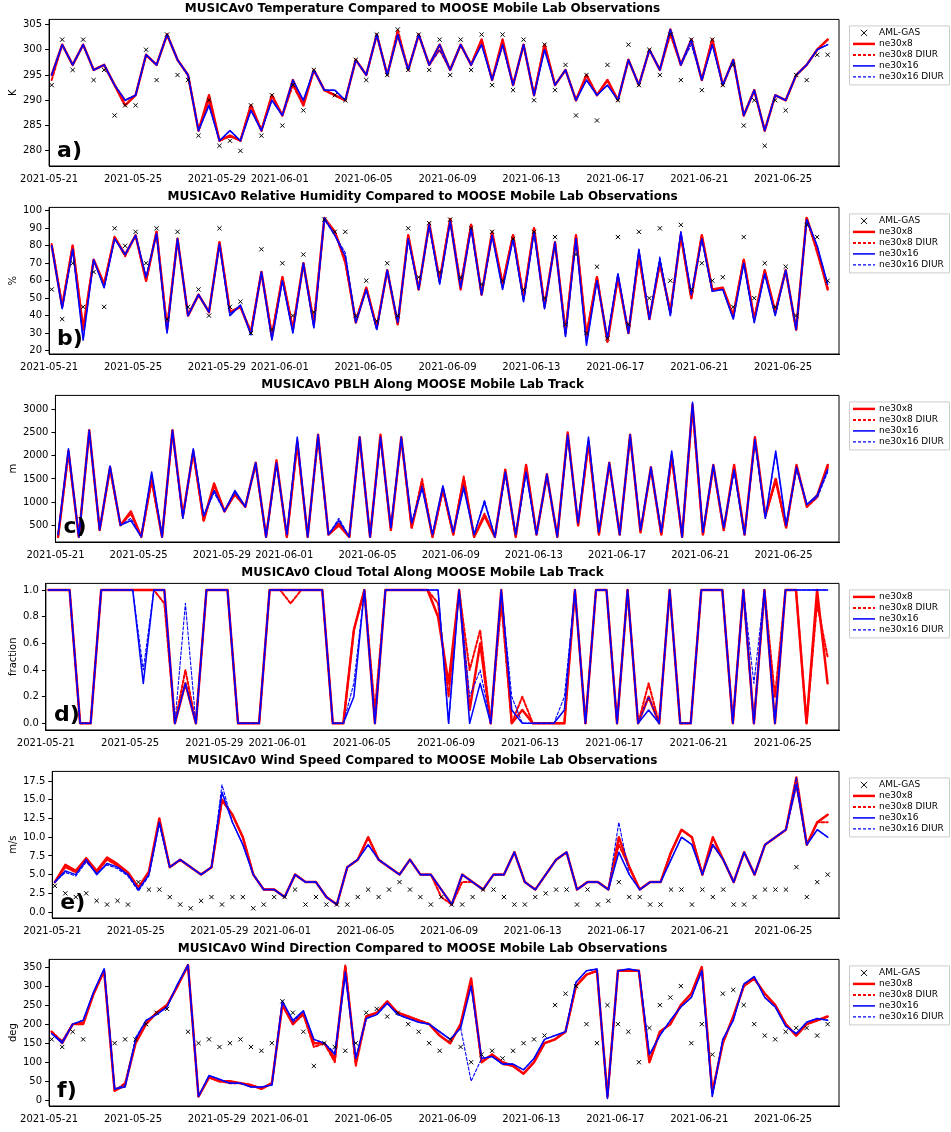  What do you see at coordinates (12, 468) in the screenshot?
I see `y-axis-title: m` at bounding box center [12, 468].